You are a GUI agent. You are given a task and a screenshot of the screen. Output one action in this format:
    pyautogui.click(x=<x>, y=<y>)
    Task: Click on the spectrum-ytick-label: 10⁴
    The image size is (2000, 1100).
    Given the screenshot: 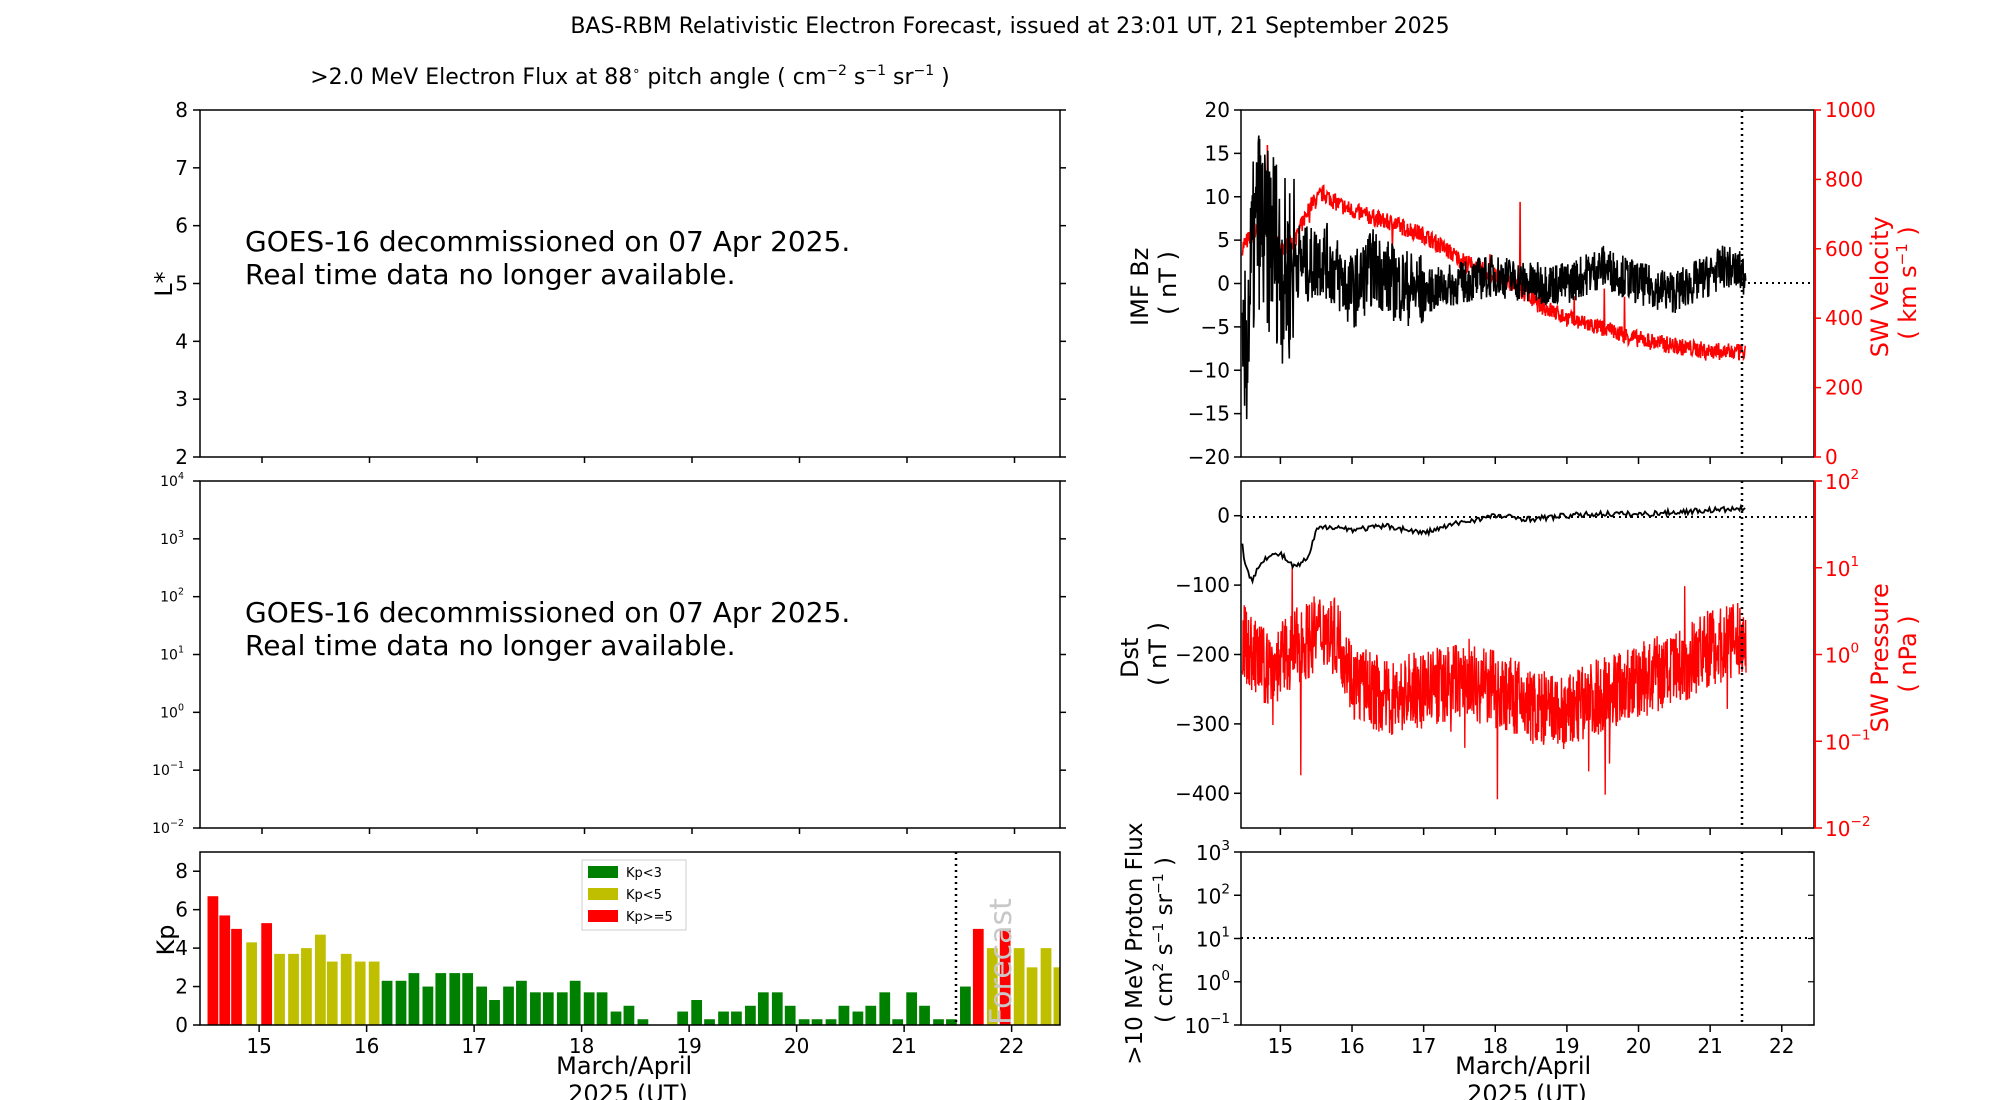 What is the action you would take?
    pyautogui.click(x=172, y=480)
    